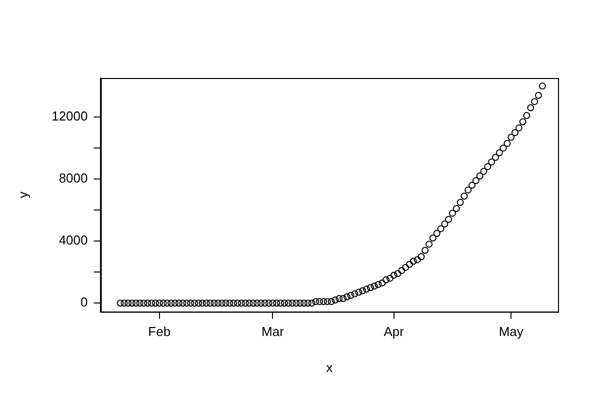 Image resolution: width=600 pixels, height=400 pixels. I want to click on x-tick-label: Apr, so click(394, 332).